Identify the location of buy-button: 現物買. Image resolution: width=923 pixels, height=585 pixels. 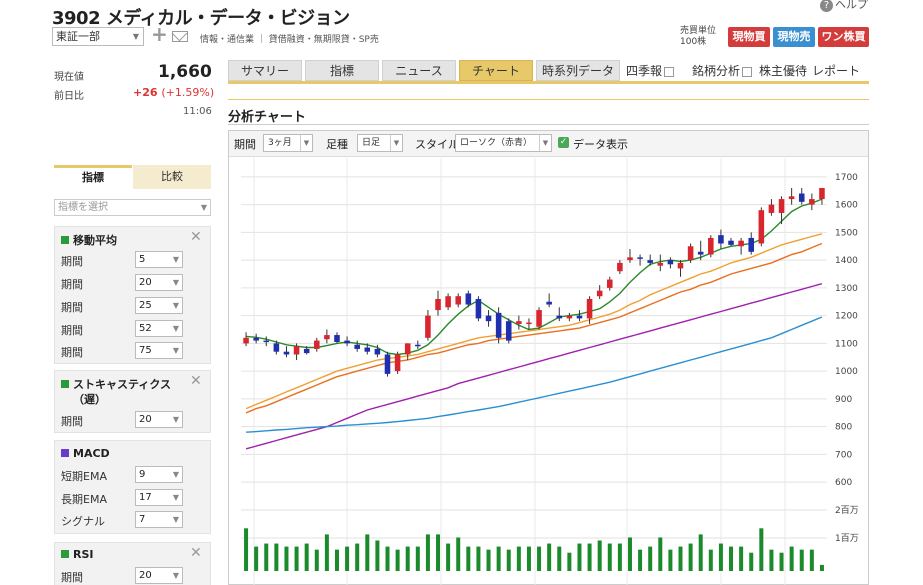
(749, 37).